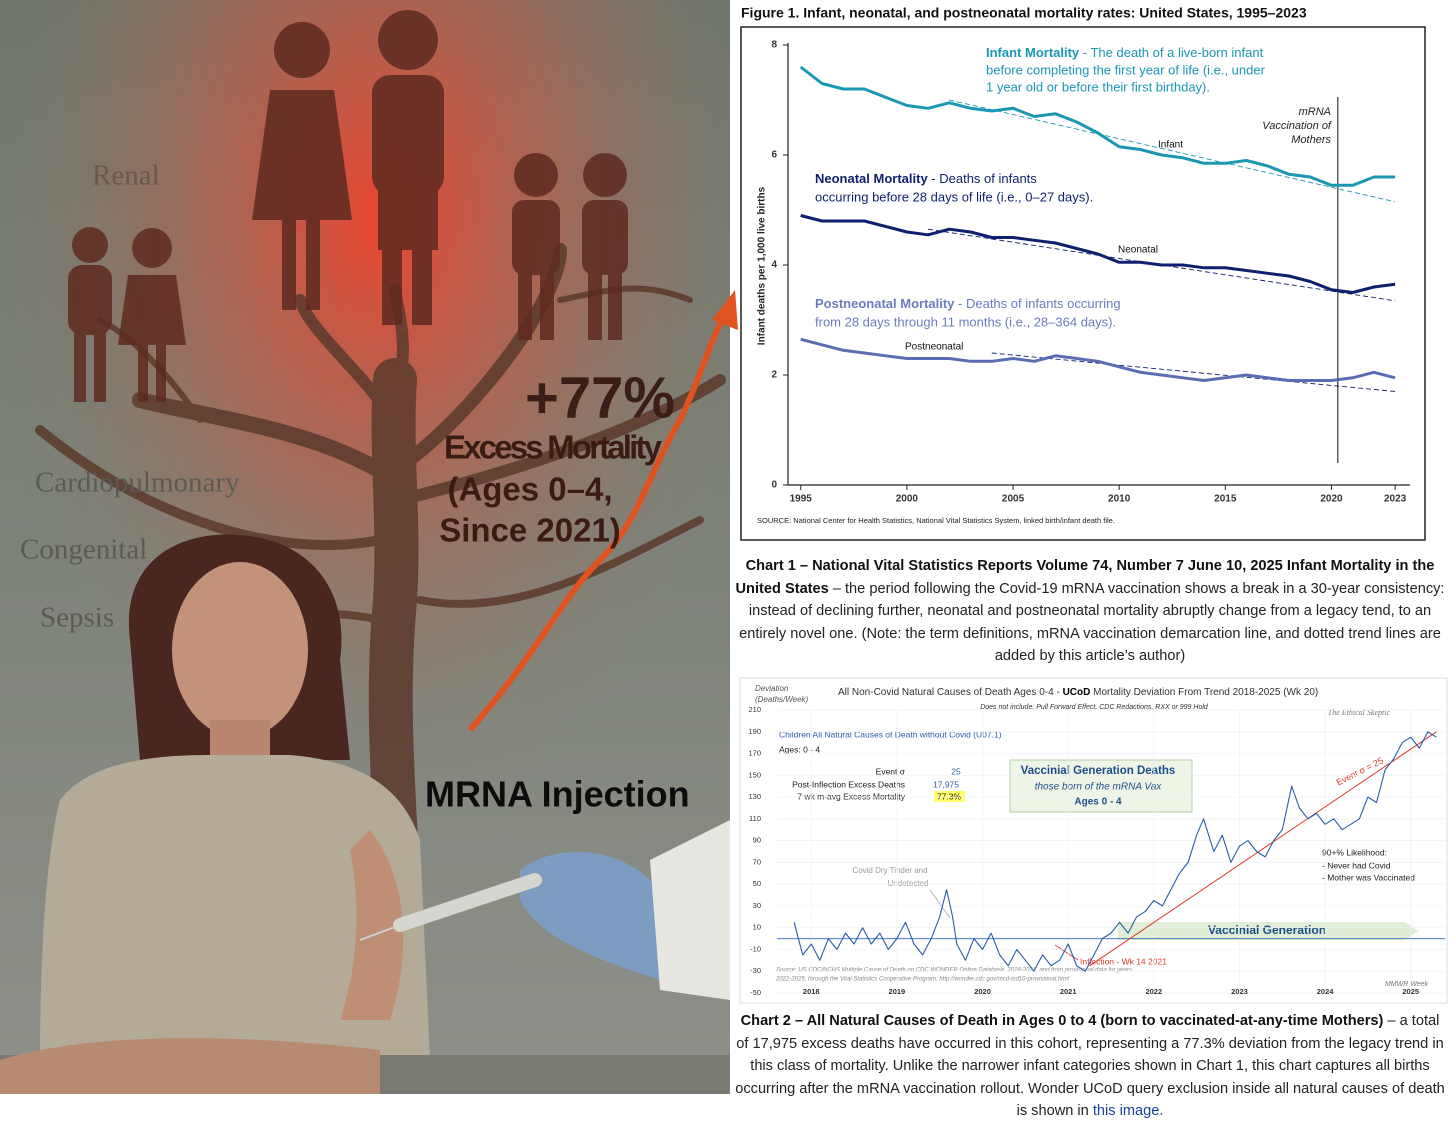  Describe the element at coordinates (1225, 499) in the screenshot. I see `x-tick-label: 2015` at that location.